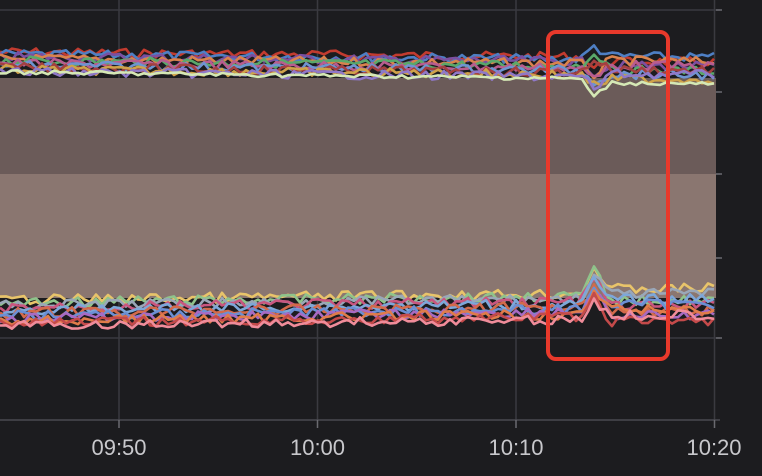  What do you see at coordinates (713, 447) in the screenshot?
I see `x-tick-label: 10:20` at bounding box center [713, 447].